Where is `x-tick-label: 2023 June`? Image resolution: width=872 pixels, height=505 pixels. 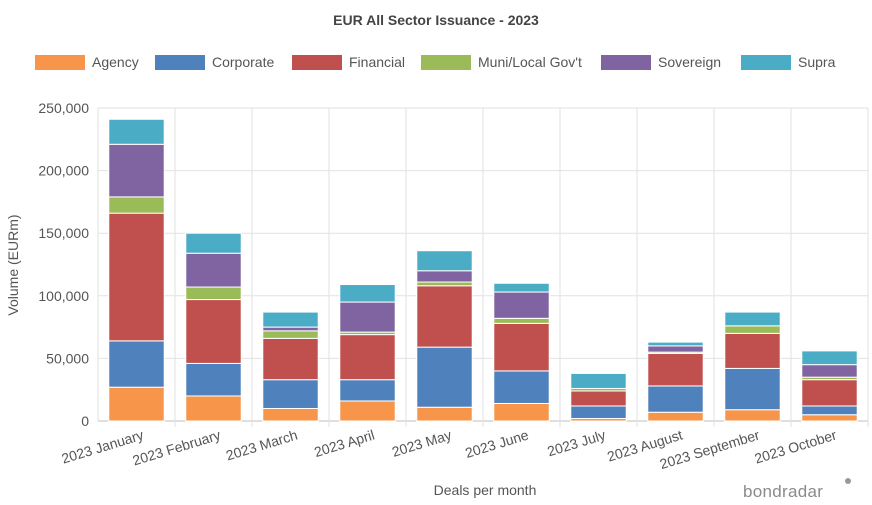
x-tick-label: 2023 June is located at coordinates (496, 444).